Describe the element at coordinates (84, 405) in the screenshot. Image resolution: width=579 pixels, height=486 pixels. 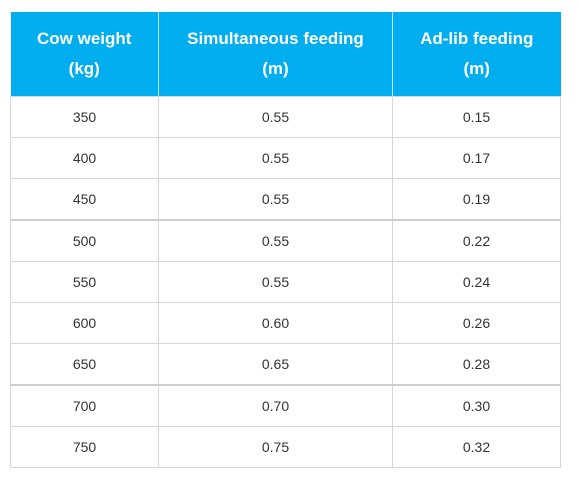
I see `cell-cow-weight: 700` at that location.